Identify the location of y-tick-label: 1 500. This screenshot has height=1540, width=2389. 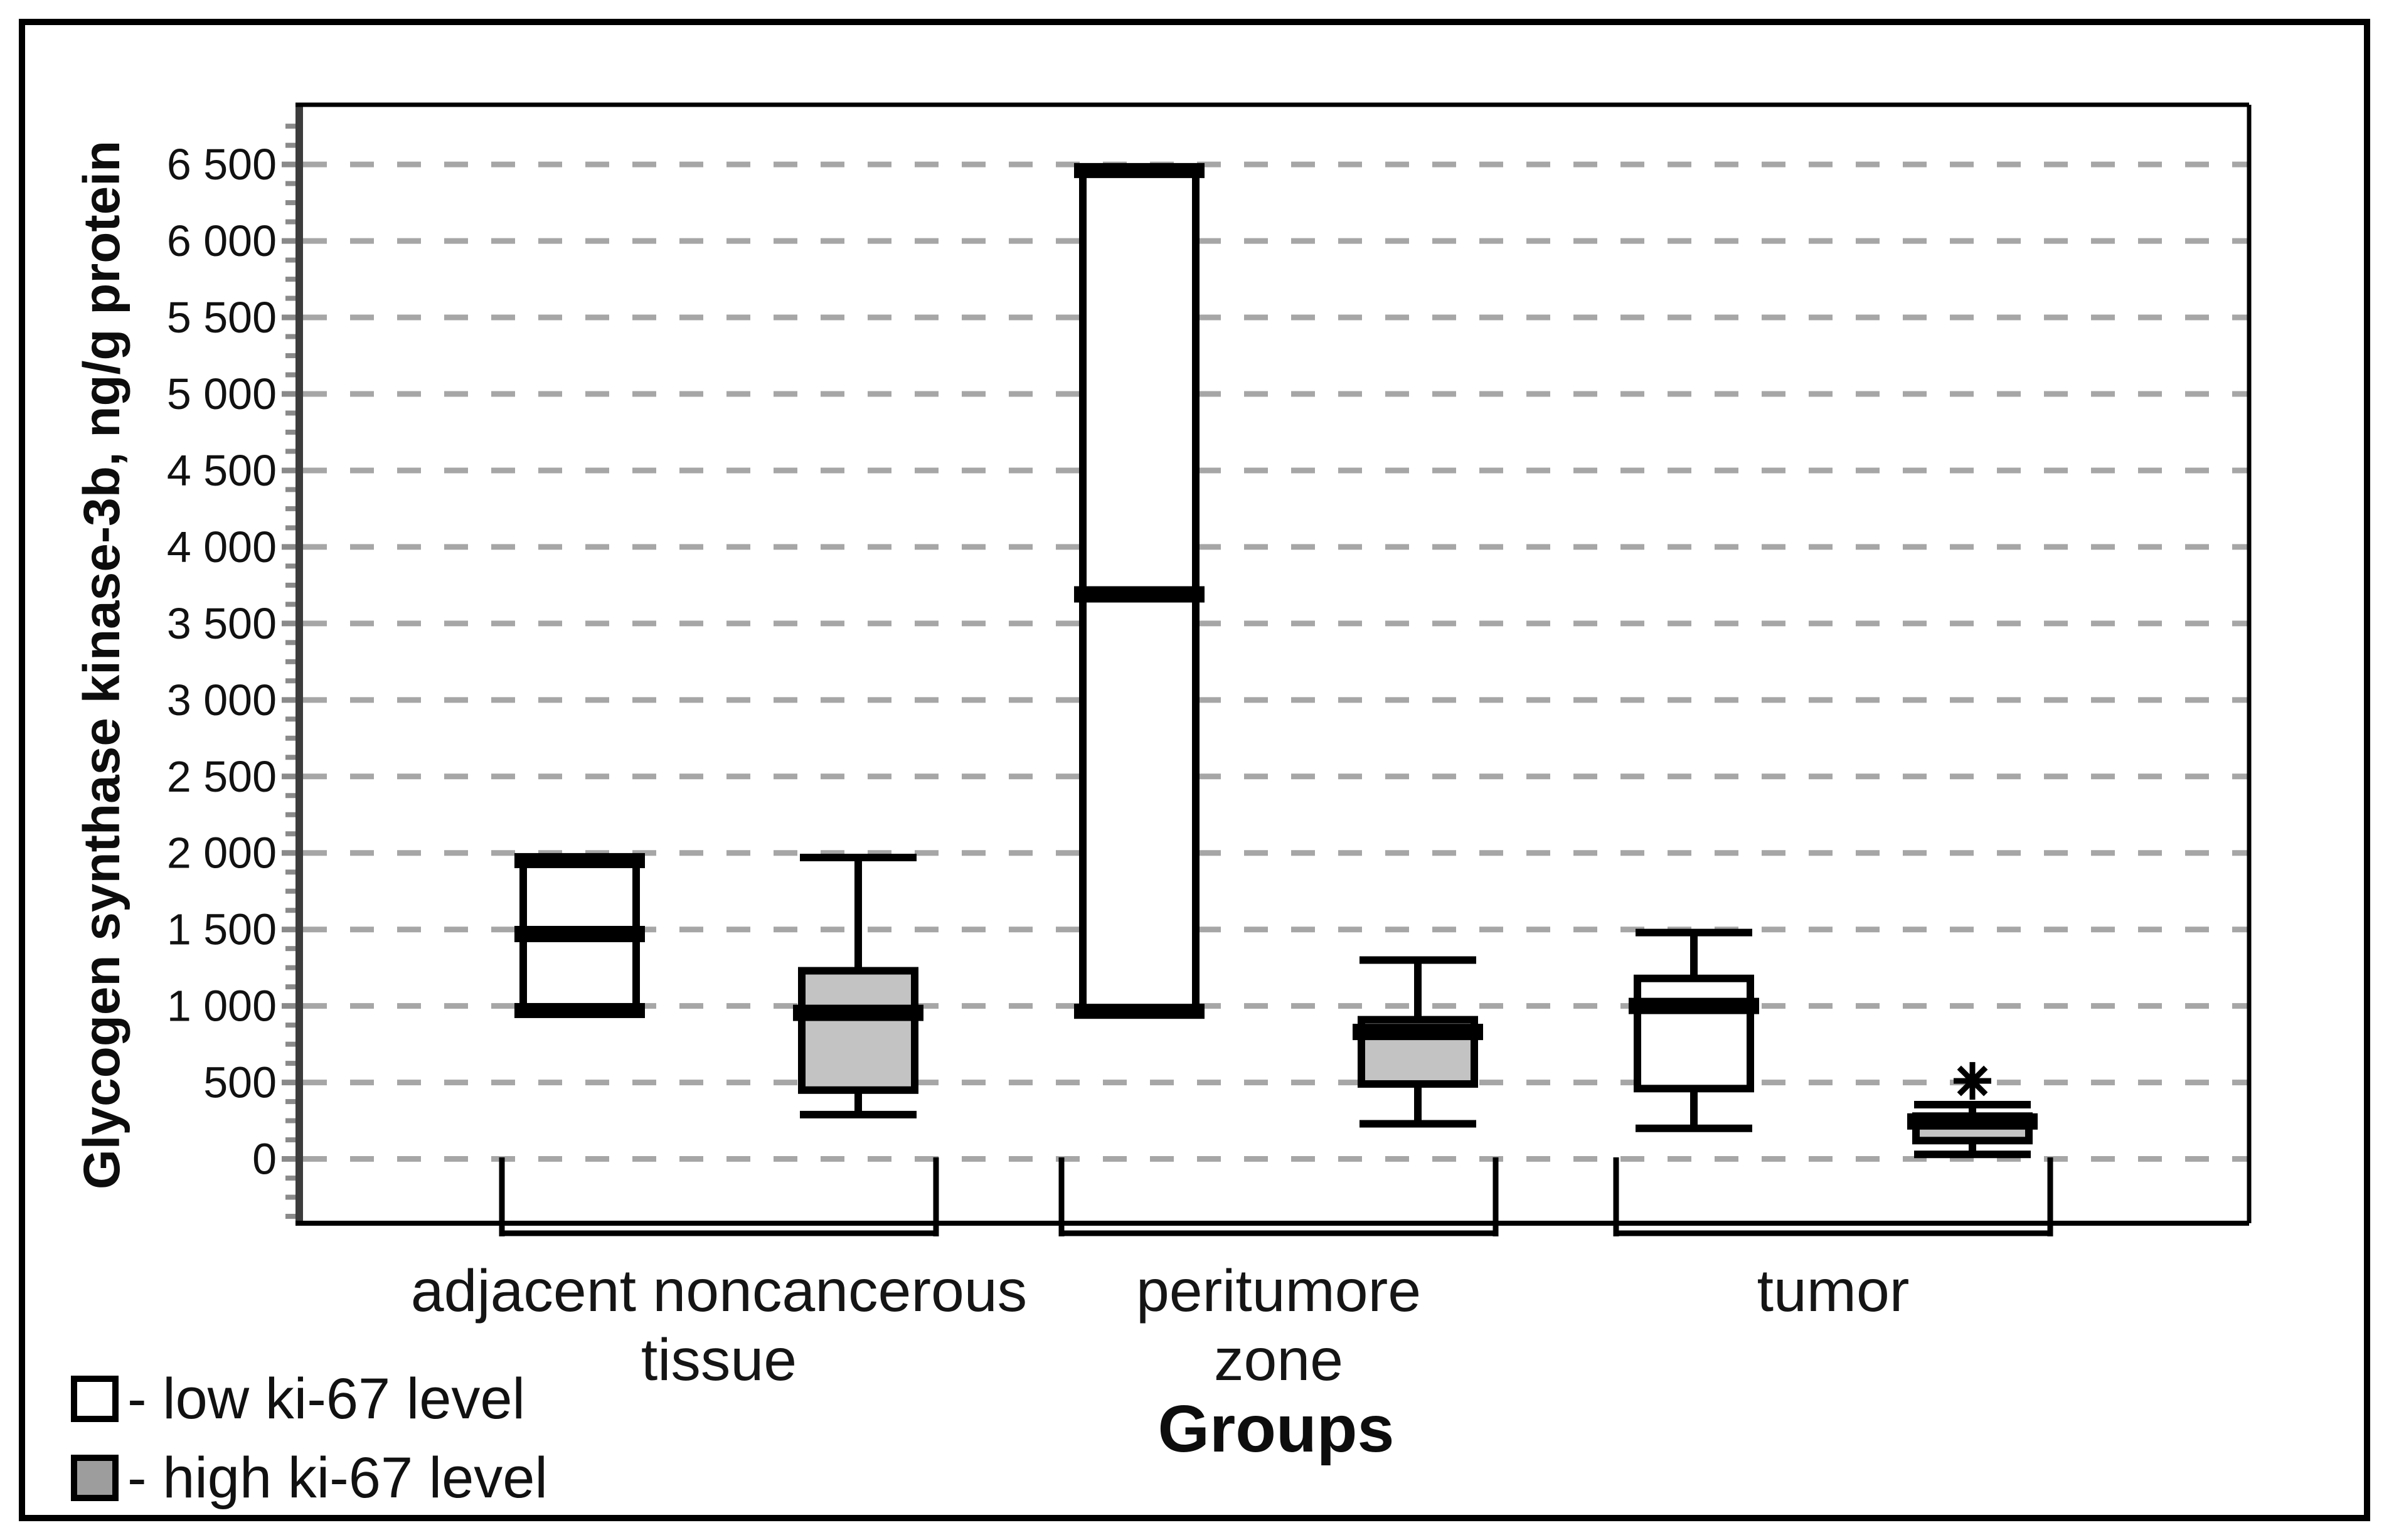
(222, 929).